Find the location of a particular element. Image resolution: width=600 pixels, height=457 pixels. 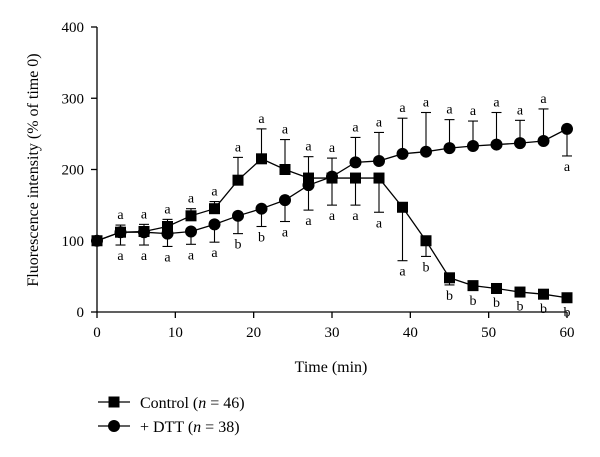

y-tick-label: 200 is located at coordinates (73, 171).